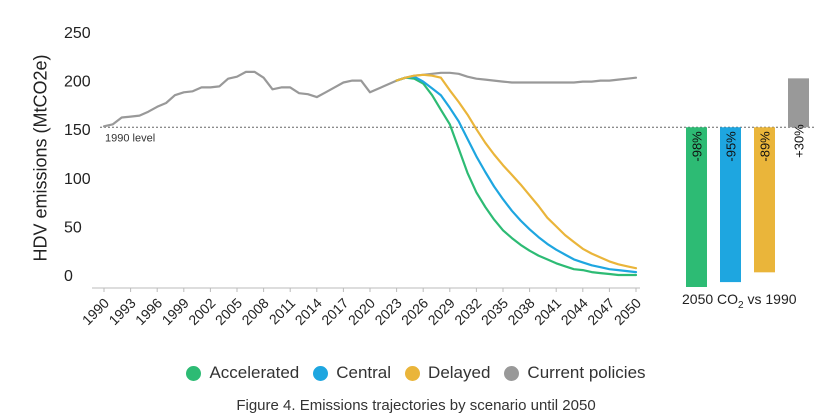  I want to click on series-line-central, so click(516, 174).